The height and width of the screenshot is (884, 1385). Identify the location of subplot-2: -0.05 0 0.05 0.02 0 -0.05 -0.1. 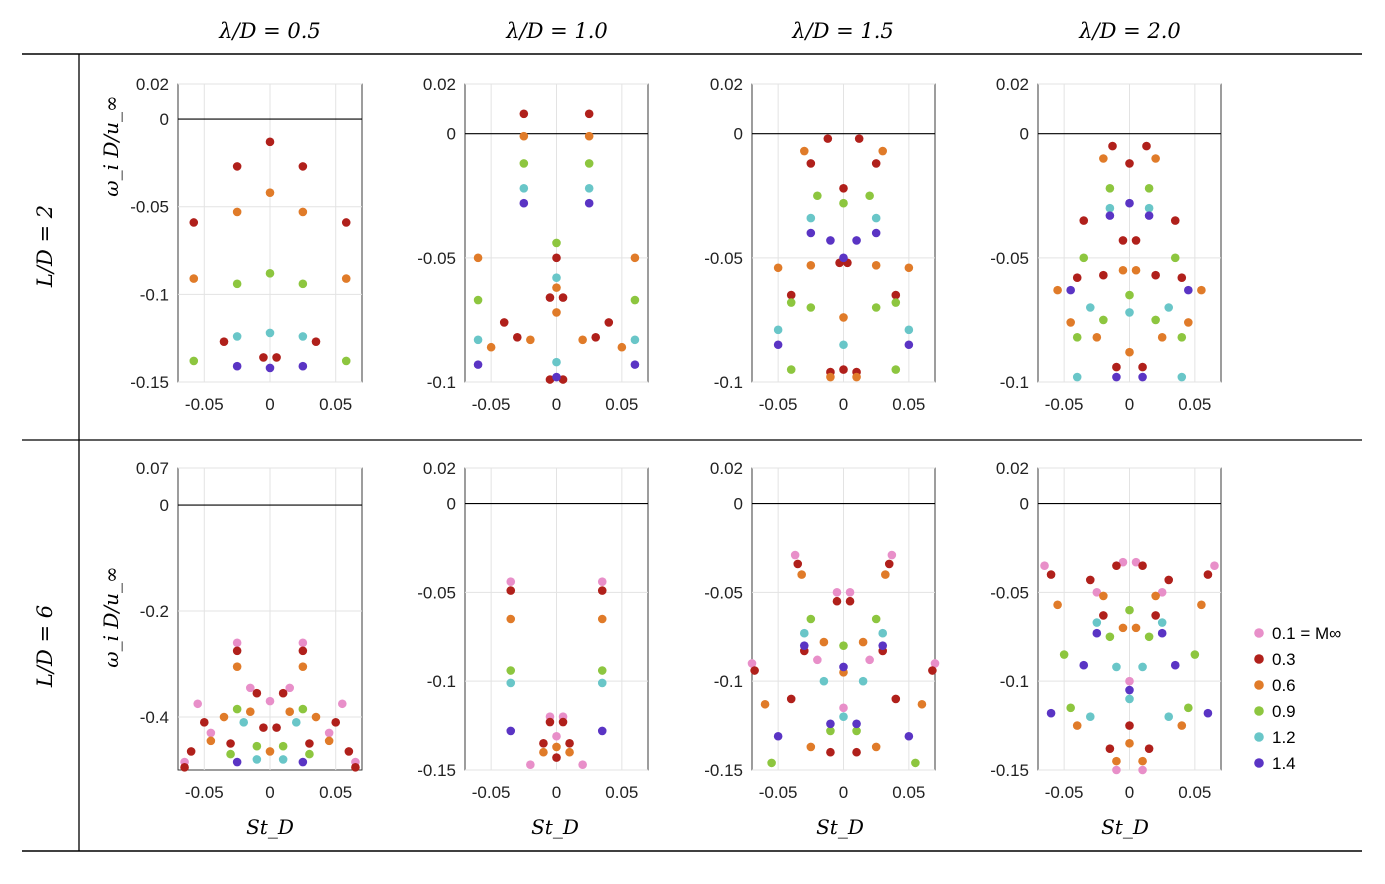
(820, 244).